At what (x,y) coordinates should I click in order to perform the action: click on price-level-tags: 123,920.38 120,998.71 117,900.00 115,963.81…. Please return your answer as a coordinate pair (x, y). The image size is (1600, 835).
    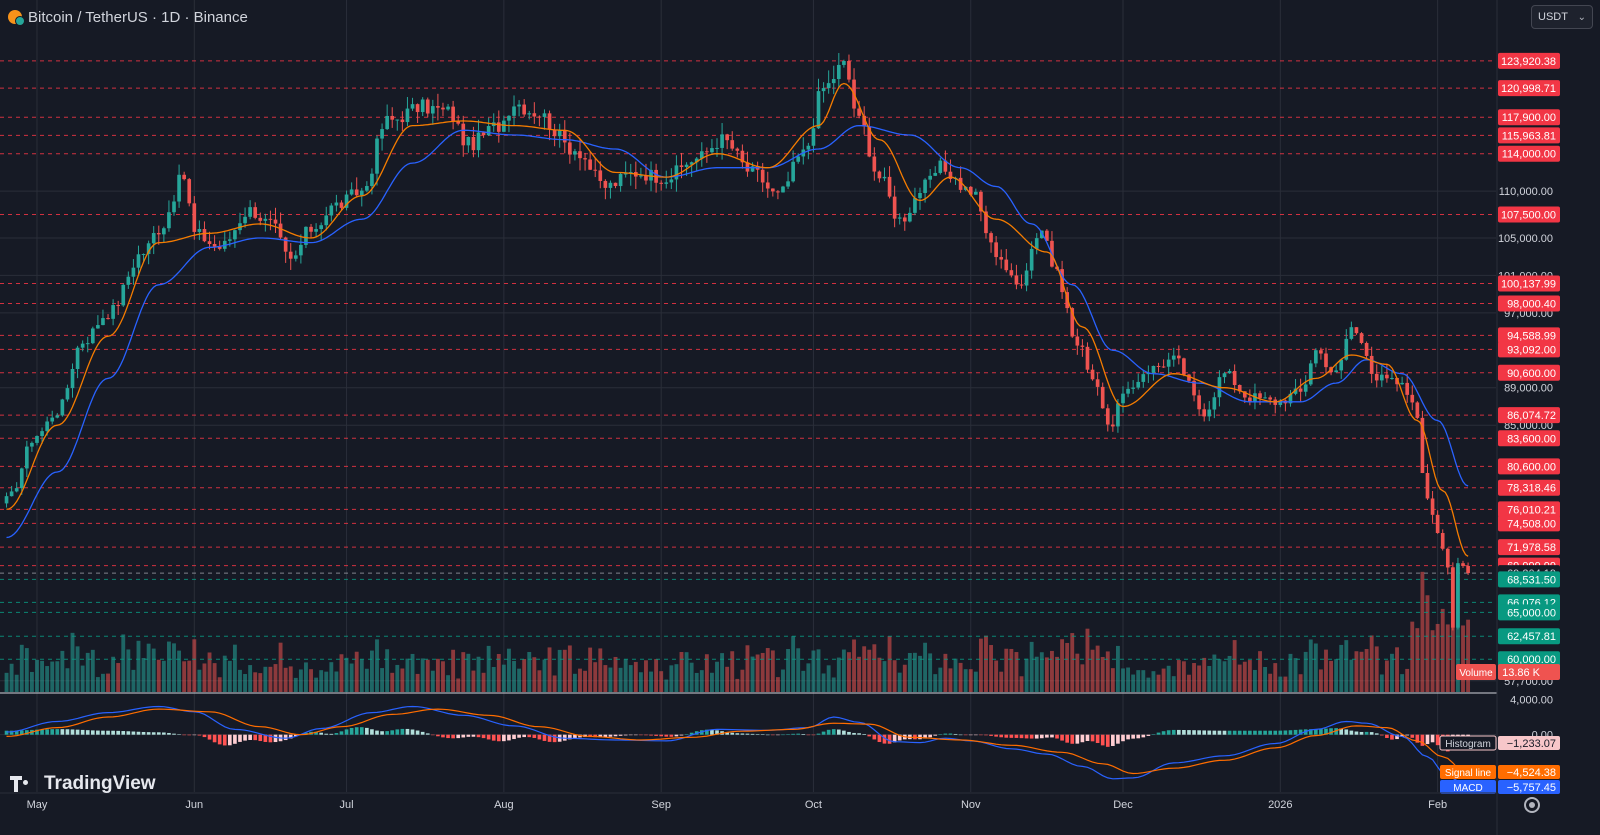
    Looking at the image, I should click on (1529, 360).